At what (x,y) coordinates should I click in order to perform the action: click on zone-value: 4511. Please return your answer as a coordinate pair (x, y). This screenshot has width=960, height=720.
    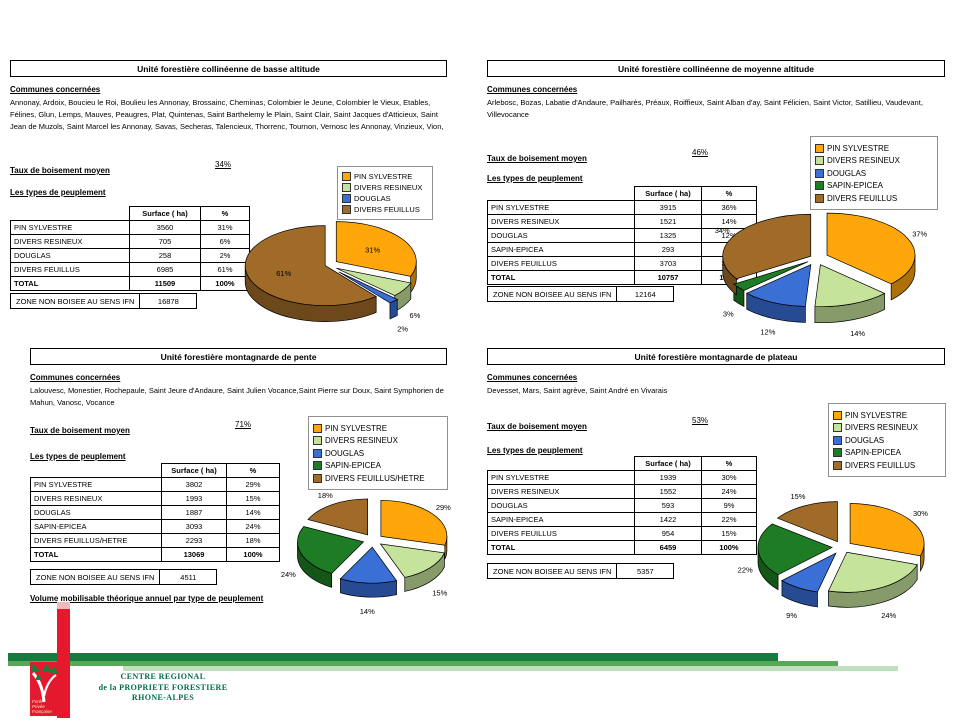
    Looking at the image, I should click on (188, 577).